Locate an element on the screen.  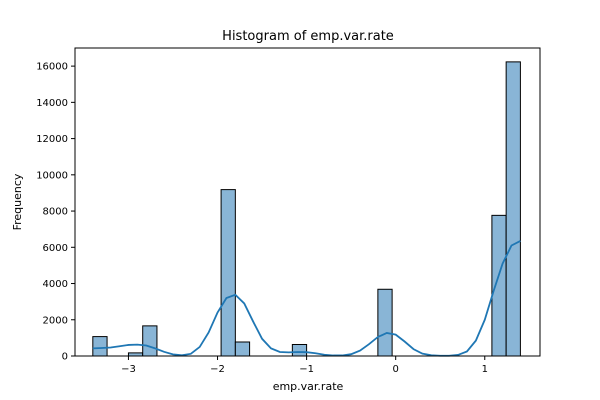
y-axis-label: Frequency is located at coordinates (17, 201).